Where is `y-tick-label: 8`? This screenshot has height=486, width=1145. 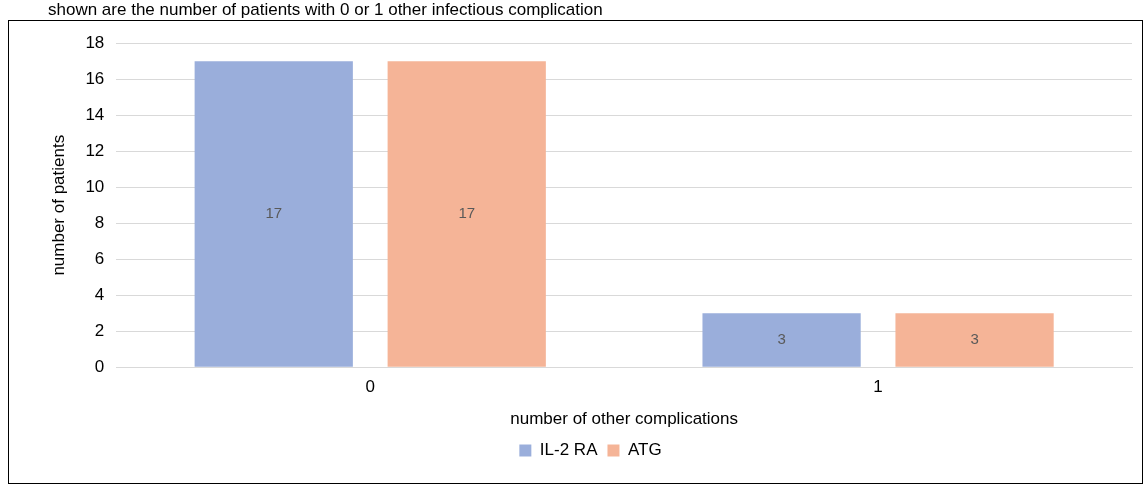
y-tick-label: 8 is located at coordinates (99, 222).